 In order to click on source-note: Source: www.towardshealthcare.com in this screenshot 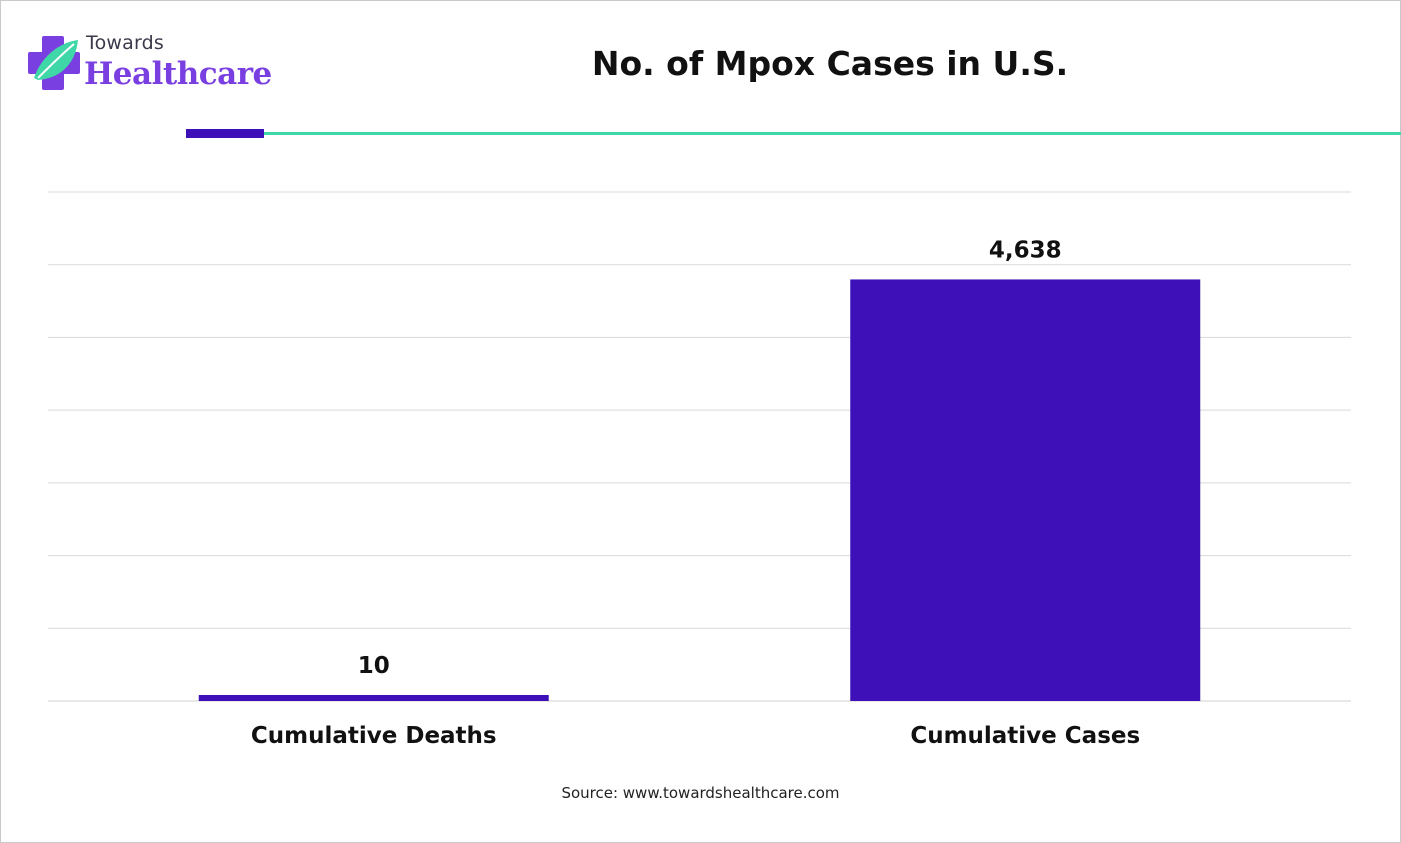, I will do `click(700, 793)`.